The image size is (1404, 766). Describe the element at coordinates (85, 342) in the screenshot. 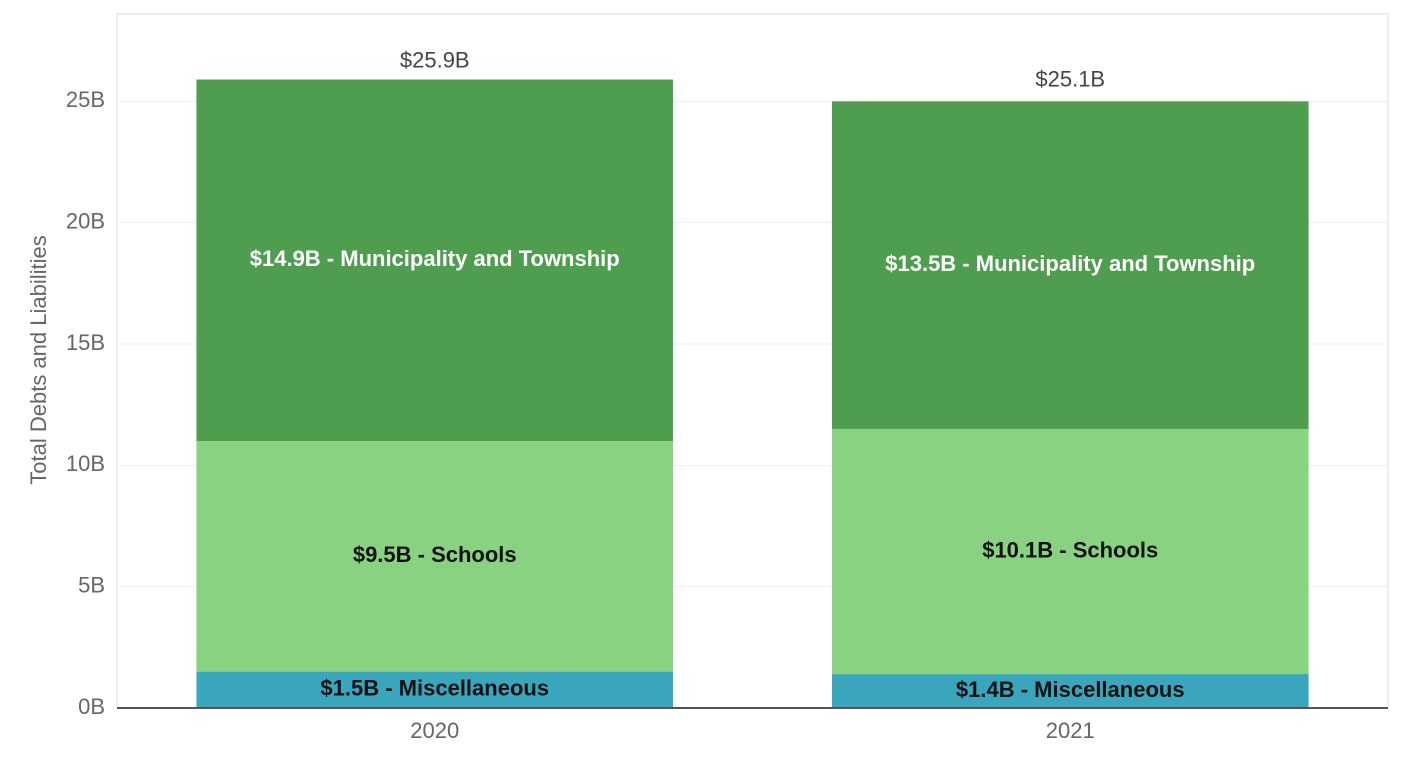

I see `y-tick-label: 15B` at that location.